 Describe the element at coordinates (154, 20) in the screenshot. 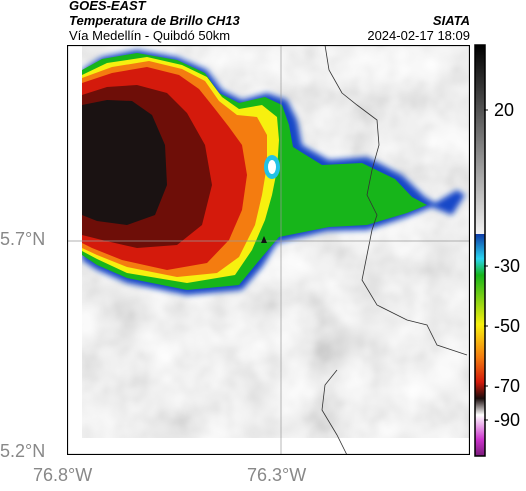

I see `product-title: Temperatura de Brillo CH13` at that location.